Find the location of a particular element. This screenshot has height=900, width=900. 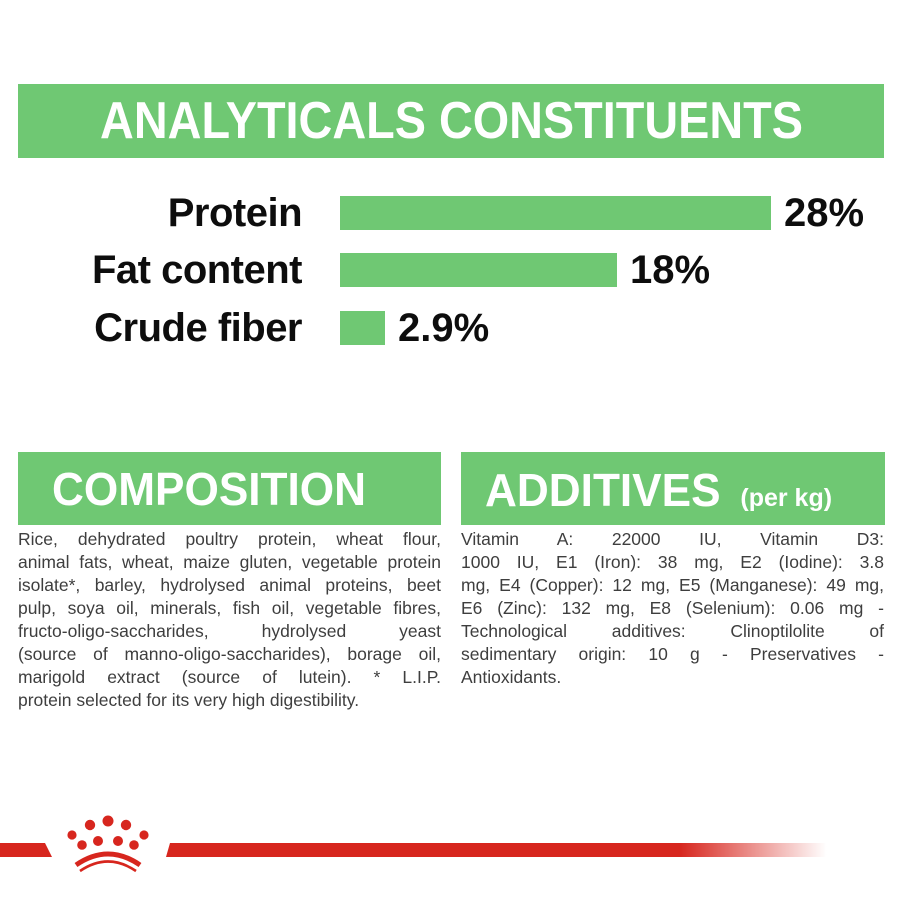

analyticals-header-band: ANALYTICALS CONSTITUENTS is located at coordinates (451, 121).